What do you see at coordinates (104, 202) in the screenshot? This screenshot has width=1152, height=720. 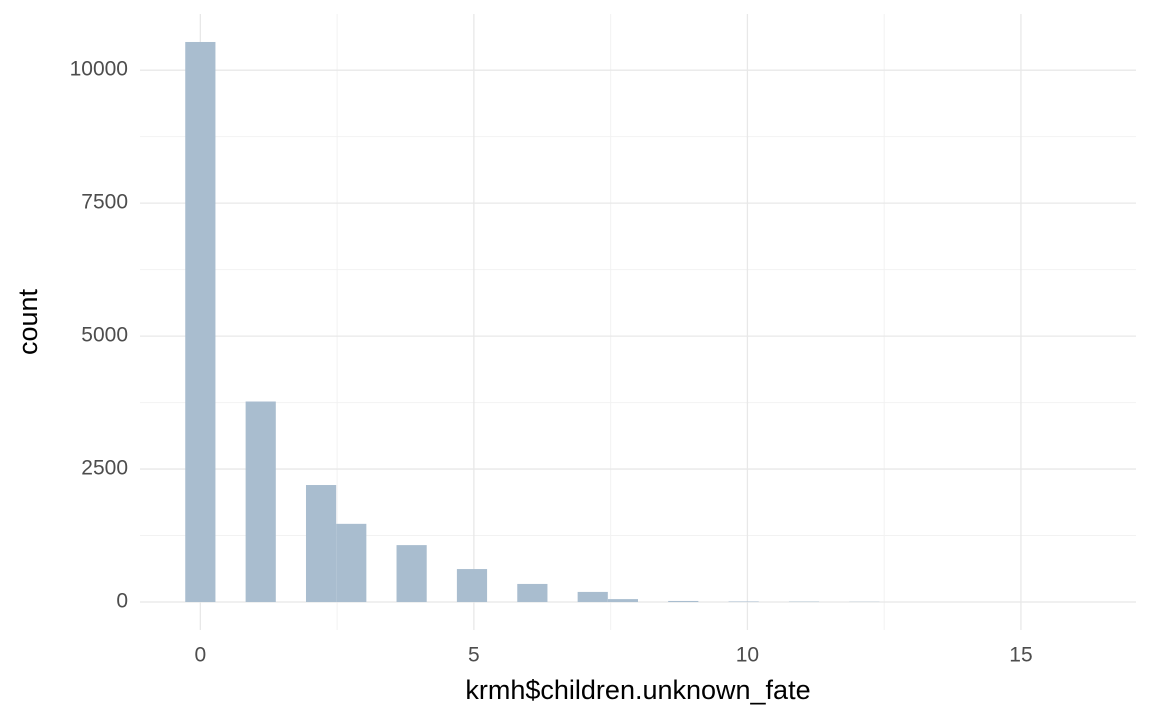 I see `y-tick-label: 7500` at bounding box center [104, 202].